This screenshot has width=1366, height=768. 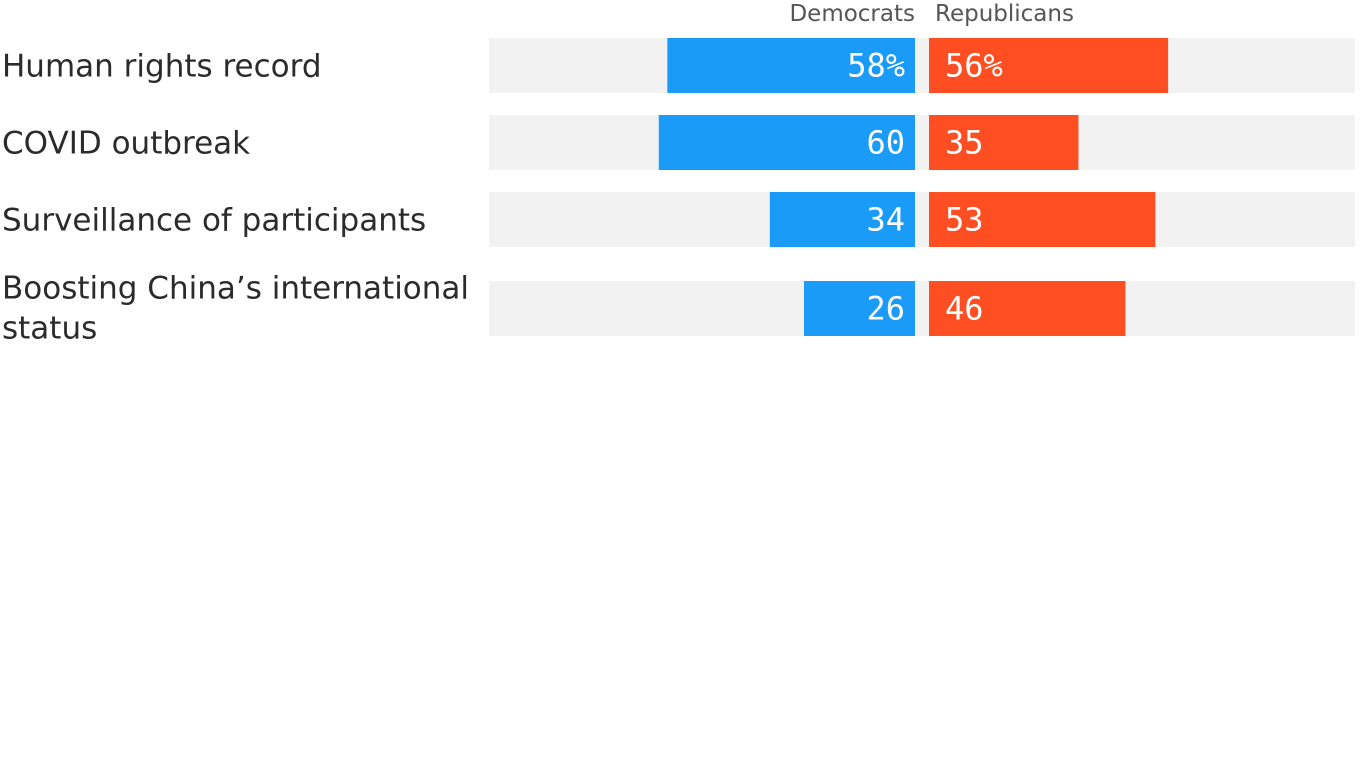 I want to click on category-label: status, so click(x=49, y=329).